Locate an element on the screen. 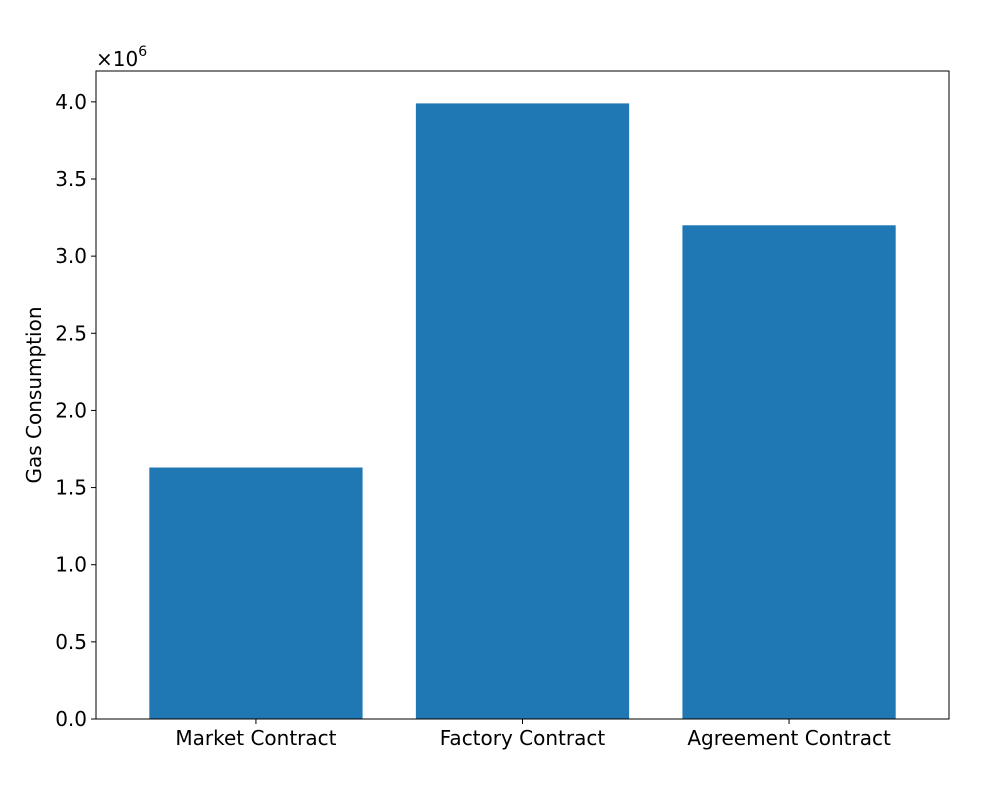 The width and height of the screenshot is (1000, 800). y-tick-label: 2.0 is located at coordinates (71, 410).